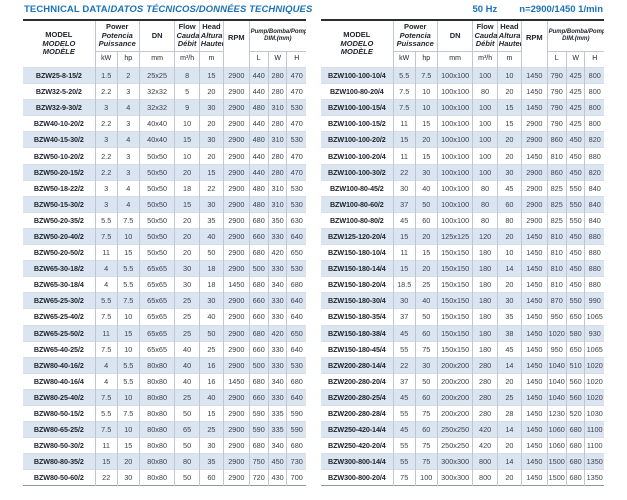  I want to click on cell-dim-w: 350, so click(277, 220).